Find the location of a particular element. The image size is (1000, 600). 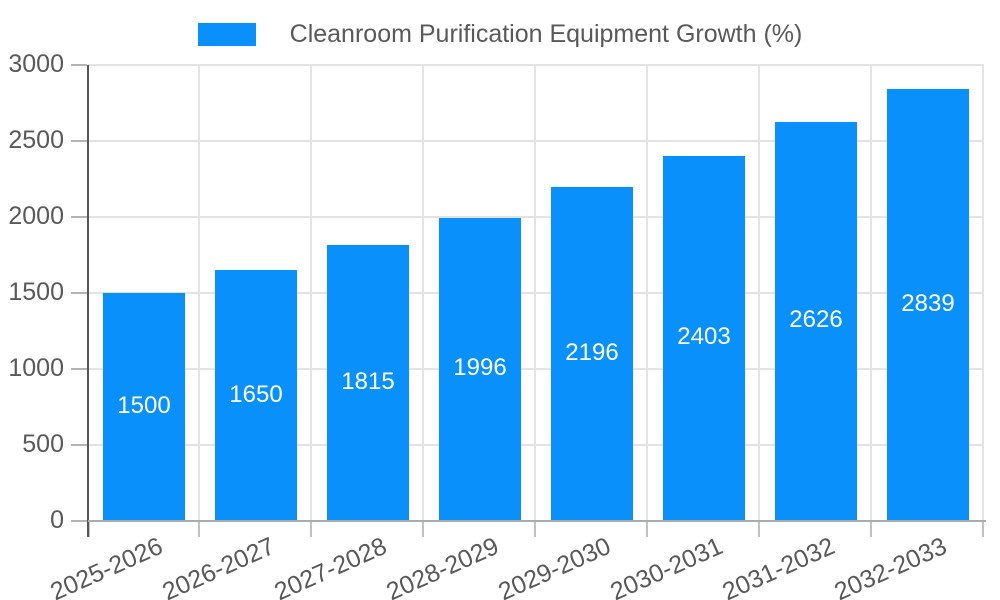

x-axis-tick-label: 2030-2031 is located at coordinates (667, 566).